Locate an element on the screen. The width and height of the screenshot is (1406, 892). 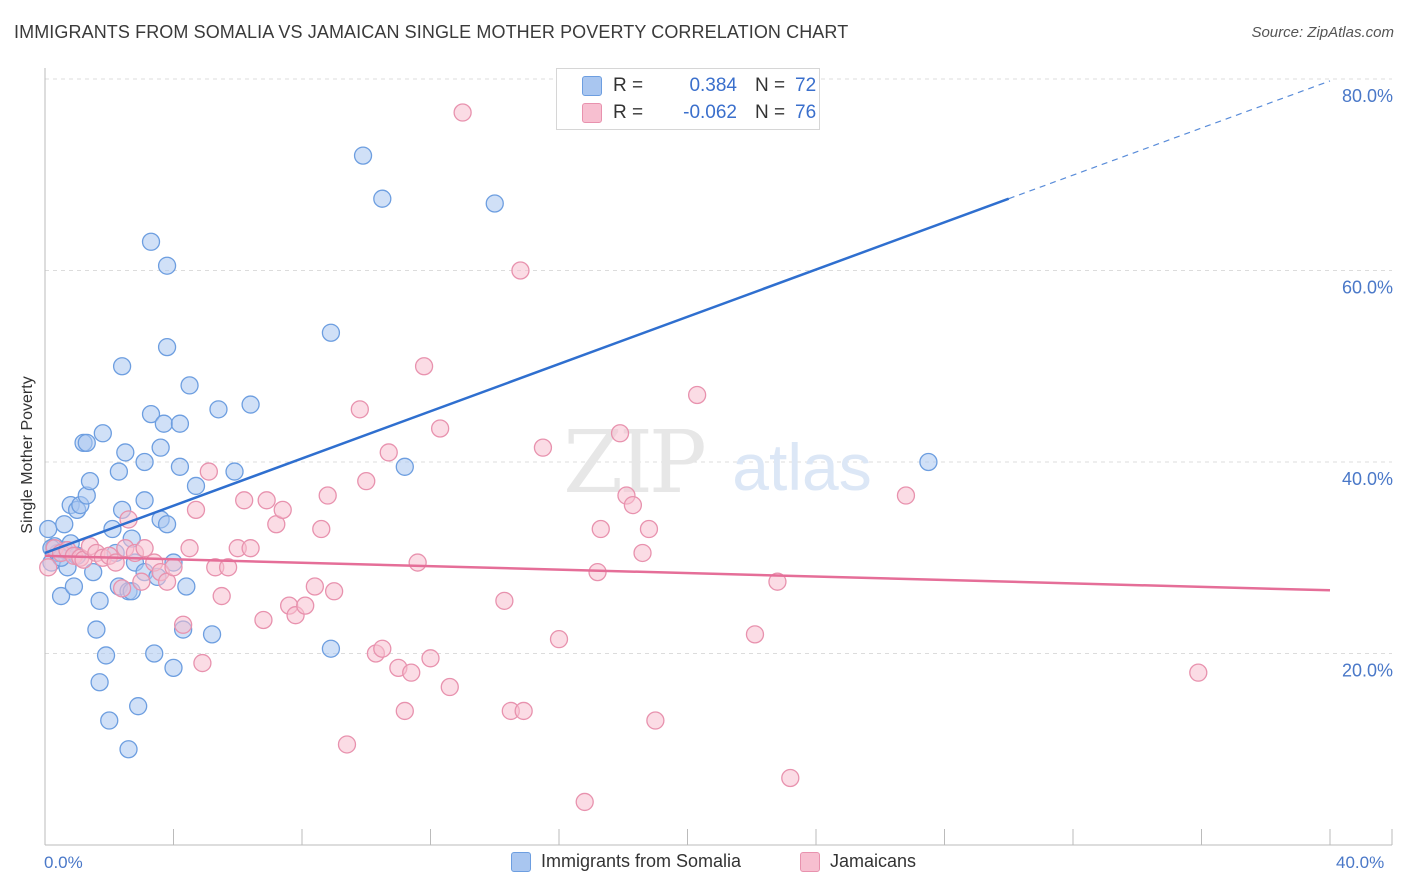
legend-item-somalia: Immigrants from Somalia is located at coordinates (626, 861).